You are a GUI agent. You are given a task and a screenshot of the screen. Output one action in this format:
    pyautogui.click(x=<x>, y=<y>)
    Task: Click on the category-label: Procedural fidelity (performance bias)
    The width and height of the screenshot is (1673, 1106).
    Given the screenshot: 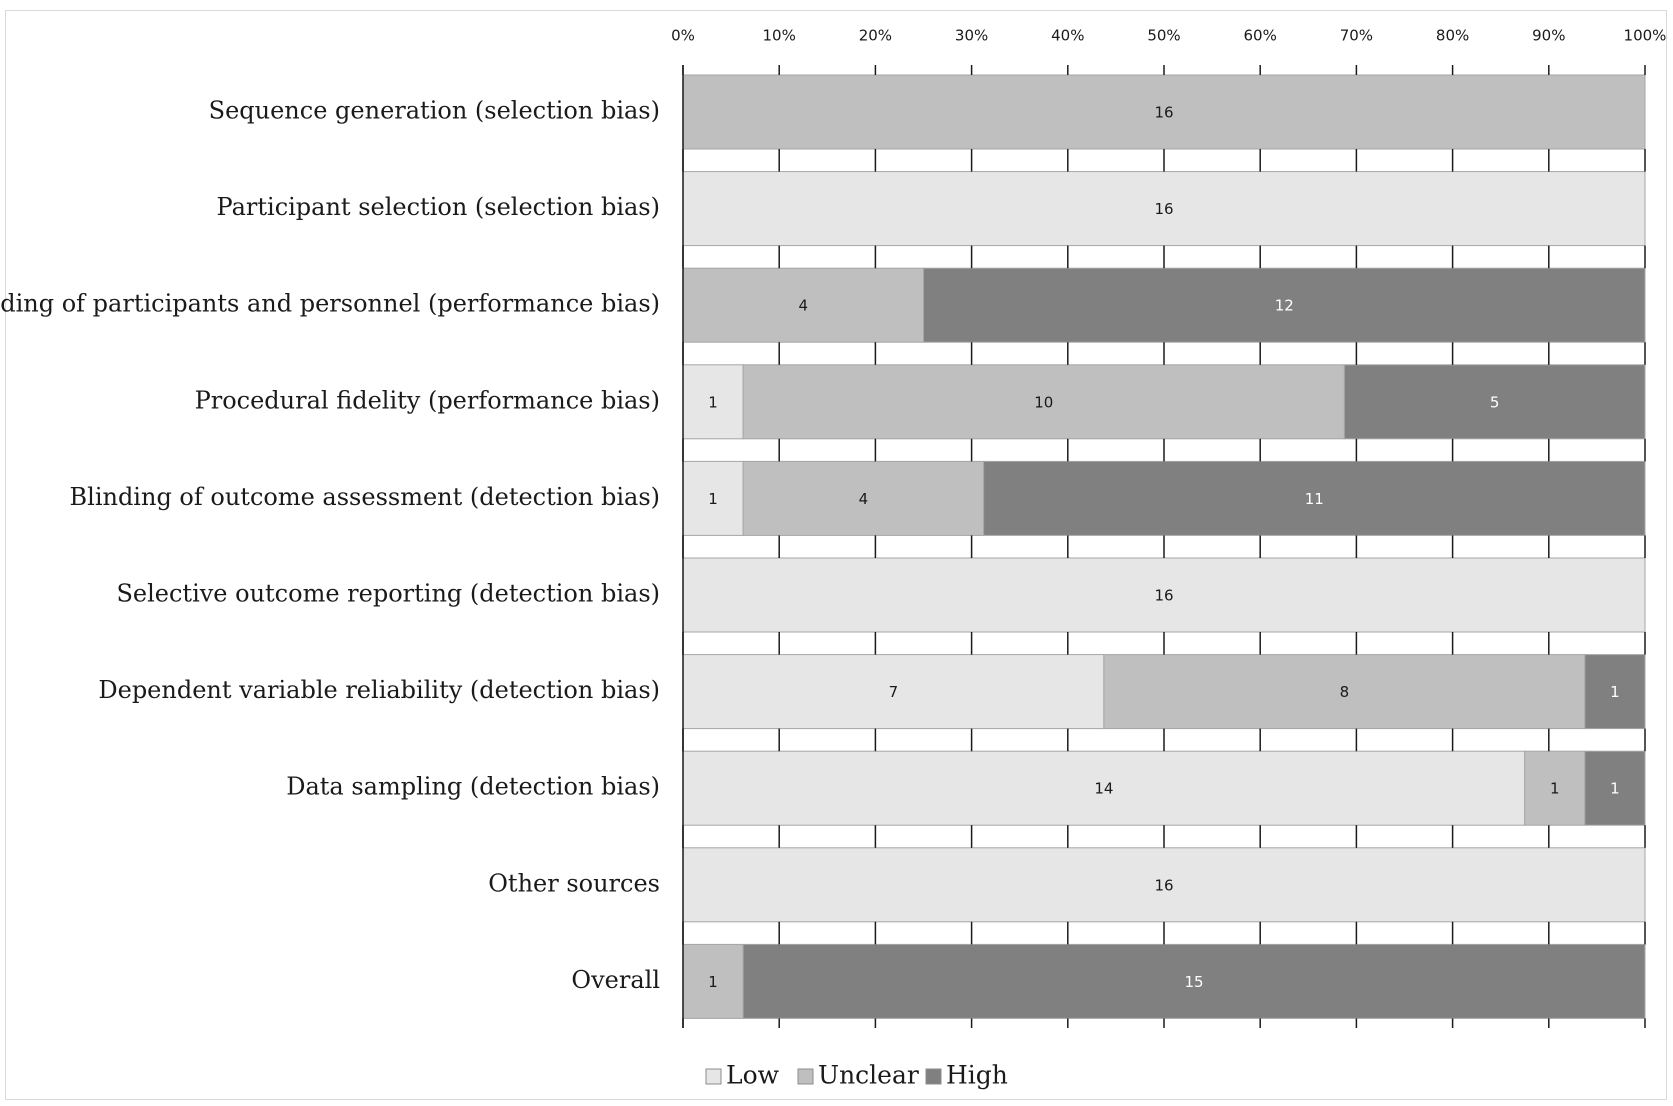 What is the action you would take?
    pyautogui.click(x=427, y=400)
    